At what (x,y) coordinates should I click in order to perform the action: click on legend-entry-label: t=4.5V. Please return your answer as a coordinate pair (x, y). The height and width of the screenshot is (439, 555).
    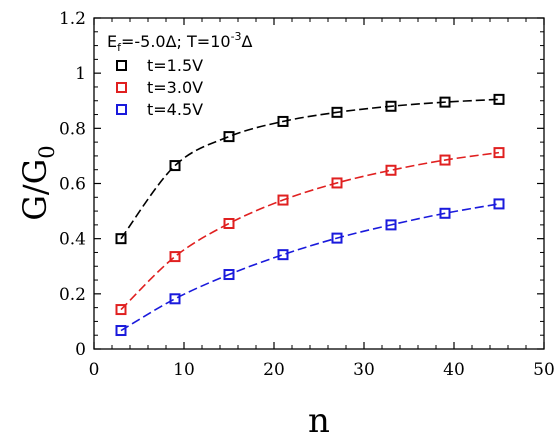
    Looking at the image, I should click on (175, 109).